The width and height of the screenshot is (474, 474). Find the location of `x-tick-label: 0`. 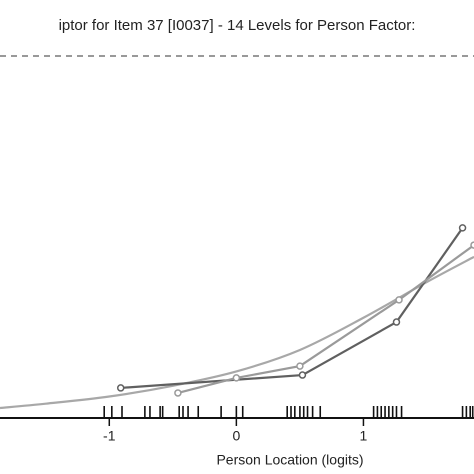

x-tick-label: 0 is located at coordinates (236, 436).